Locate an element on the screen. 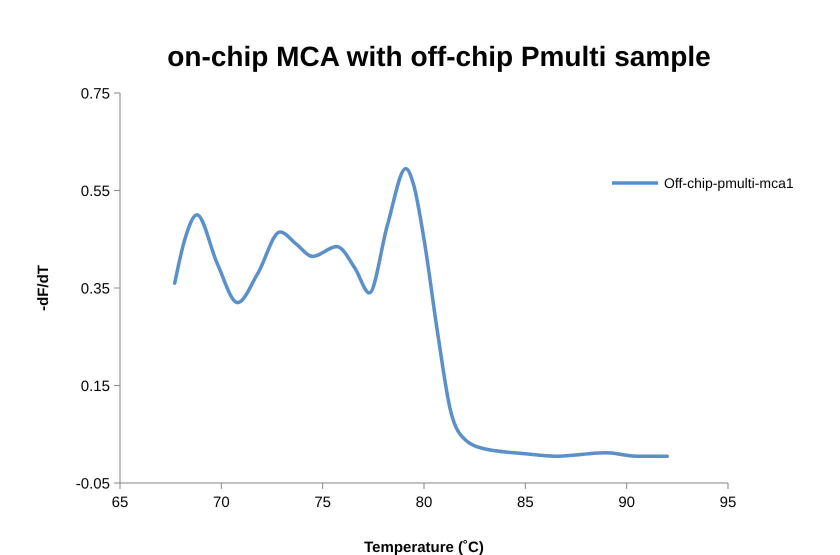 This screenshot has height=555, width=840. legend-label: Off-chip-pmulti-mca1 is located at coordinates (729, 182).